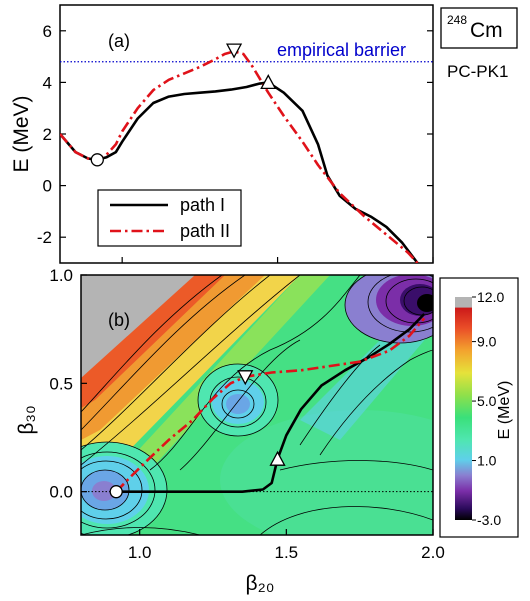 This screenshot has height=601, width=530. What do you see at coordinates (486, 30) in the screenshot?
I see `nucleus-symbol: Cm` at bounding box center [486, 30].